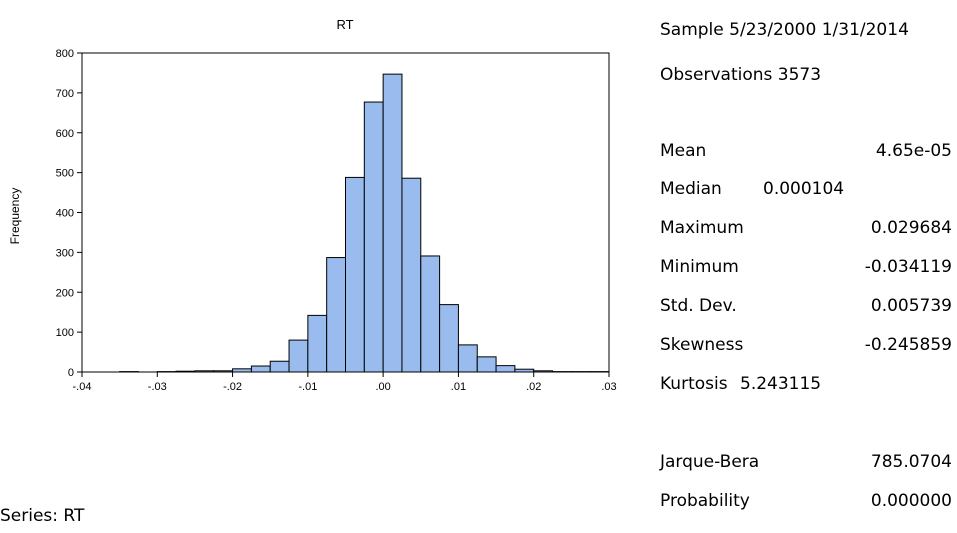  Describe the element at coordinates (911, 462) in the screenshot. I see `stat-value-jarque-bera: 785.0704` at that location.